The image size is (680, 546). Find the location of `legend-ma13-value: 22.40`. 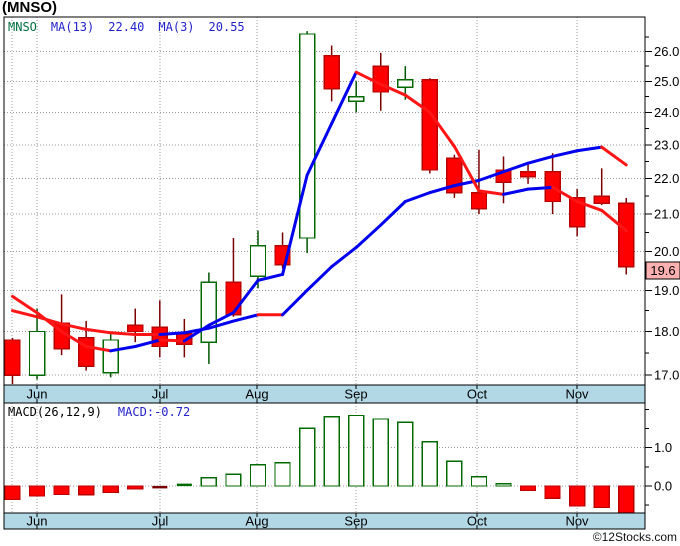

legend-ma13-value: 22.40 is located at coordinates (126, 27).